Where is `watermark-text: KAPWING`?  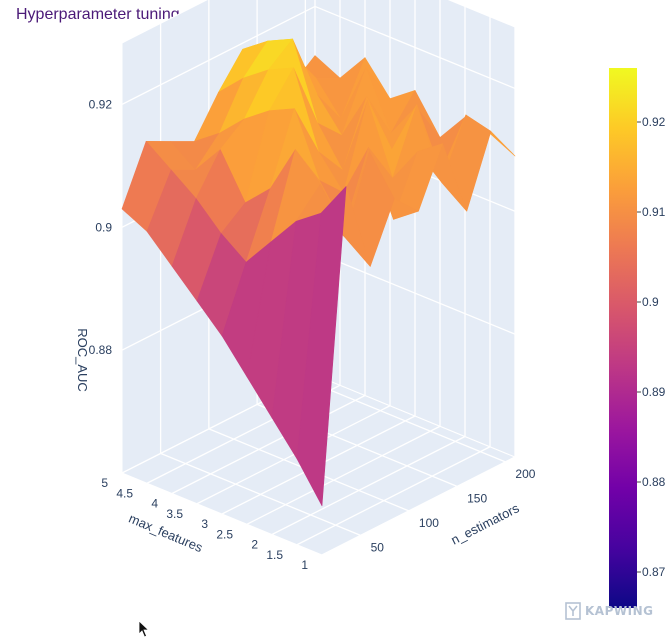 watermark-text: KAPWING is located at coordinates (619, 611).